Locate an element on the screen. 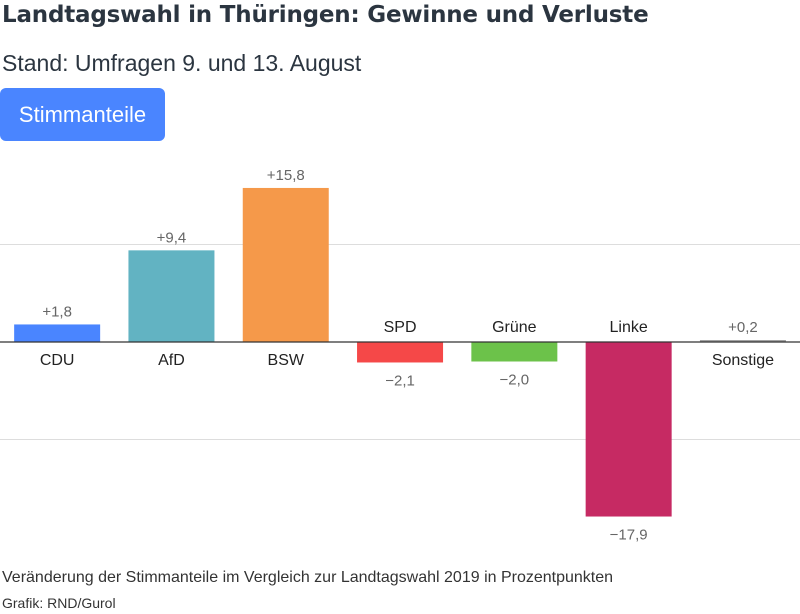 The height and width of the screenshot is (614, 800). category-label: BSW is located at coordinates (286, 360).